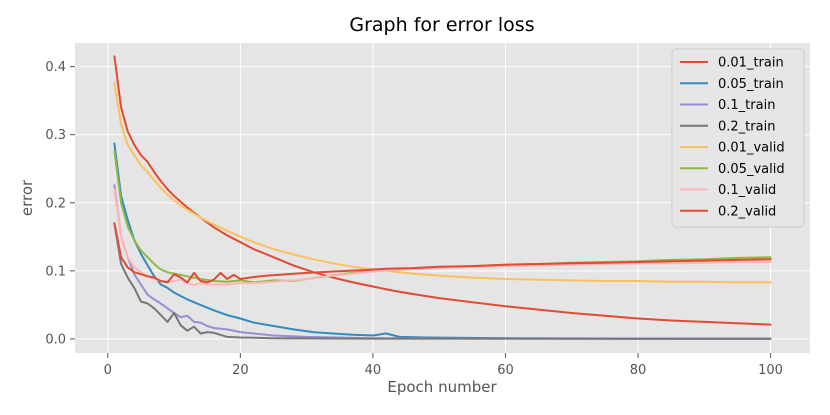 This screenshot has height=415, width=830. What do you see at coordinates (747, 190) in the screenshot?
I see `legend-label: 0.1_valid` at bounding box center [747, 190].